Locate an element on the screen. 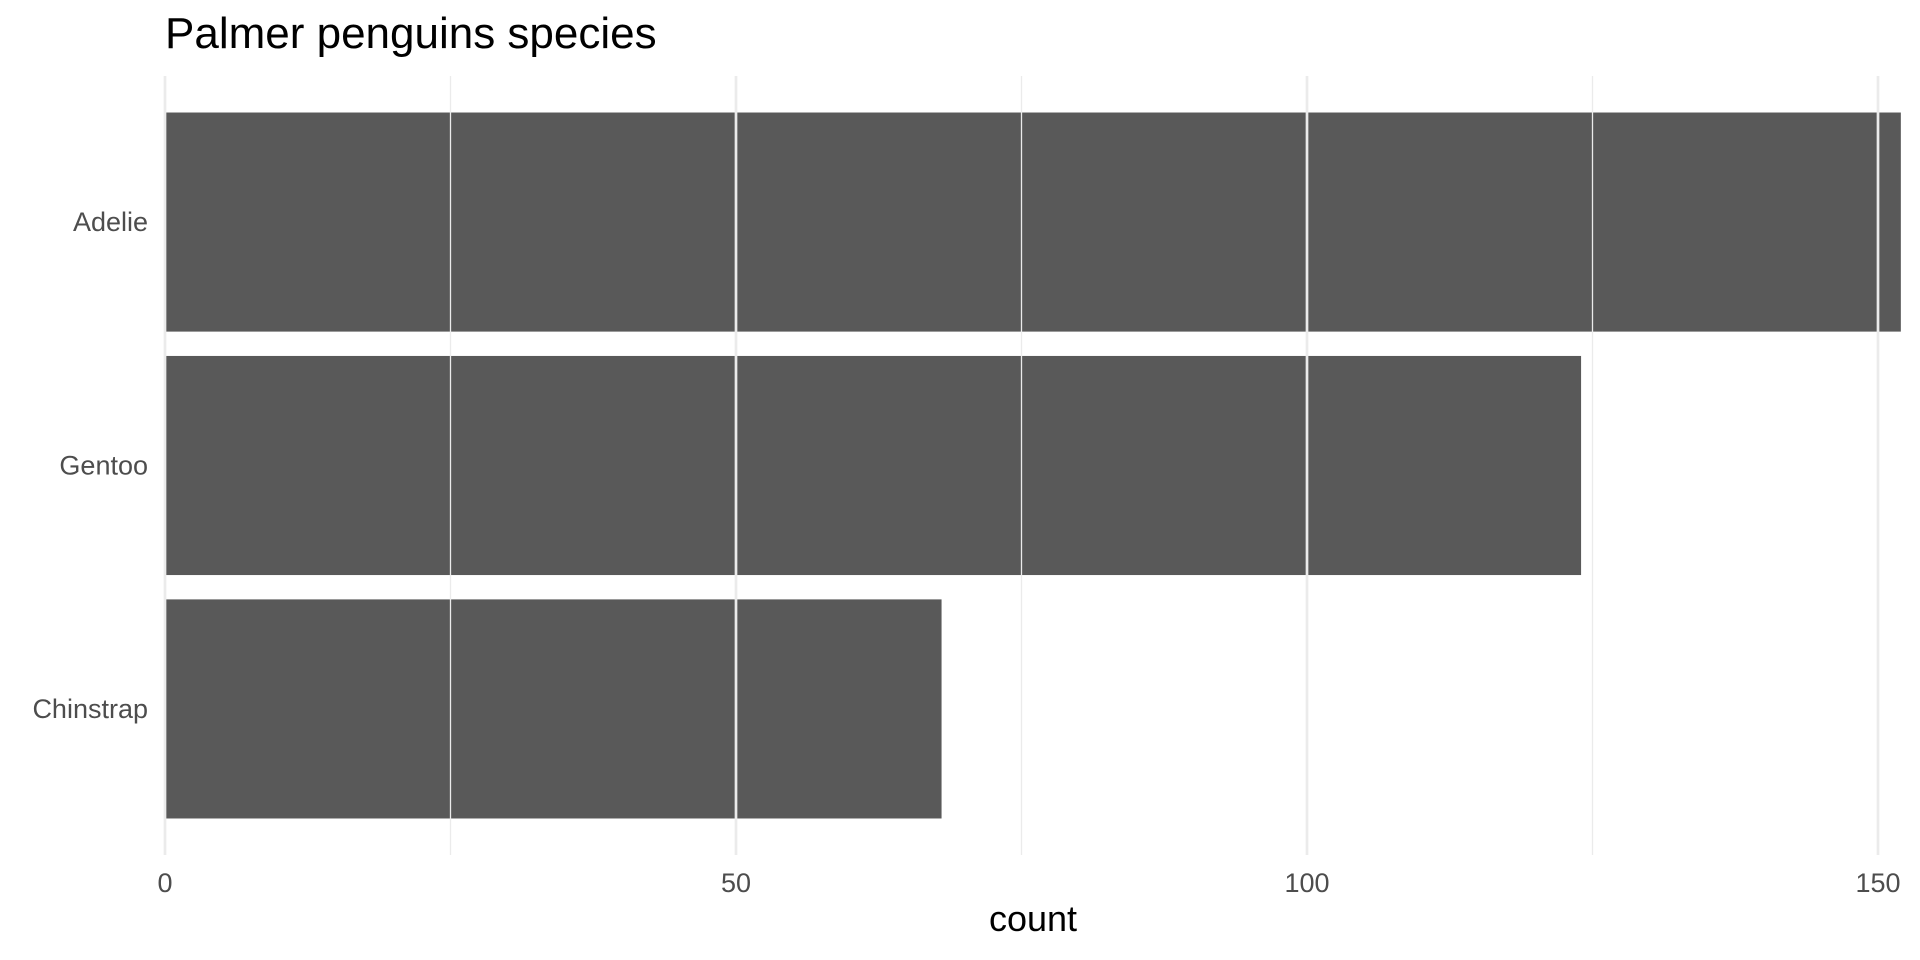 This screenshot has height=960, width=1920. x-tick-label: 150 is located at coordinates (1877, 883).